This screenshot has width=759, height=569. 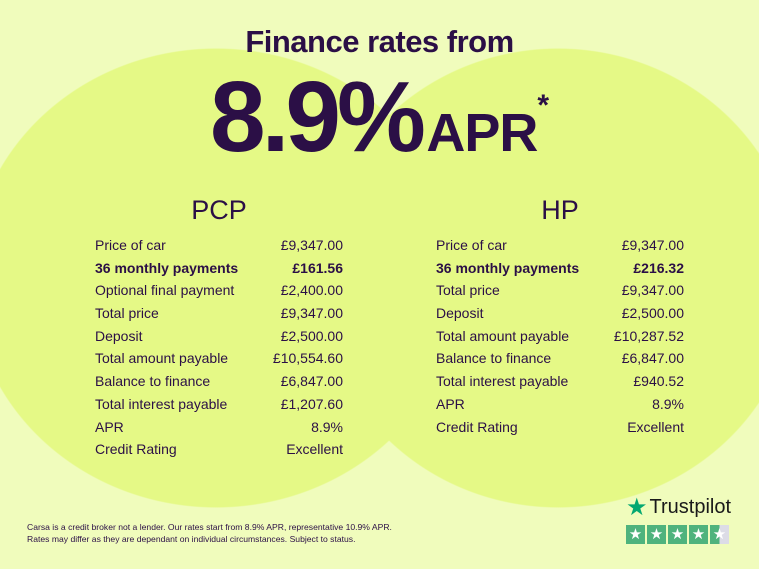 I want to click on pcp-row: Total price £9,347.00, so click(x=219, y=313).